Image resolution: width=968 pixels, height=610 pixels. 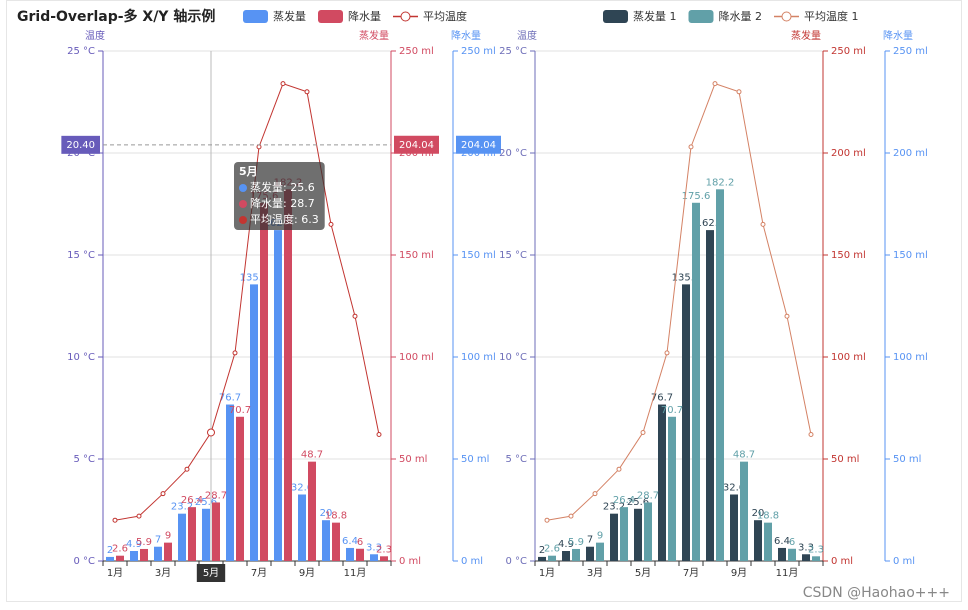 I want to click on bar-value-label: 2.3, so click(x=816, y=549).